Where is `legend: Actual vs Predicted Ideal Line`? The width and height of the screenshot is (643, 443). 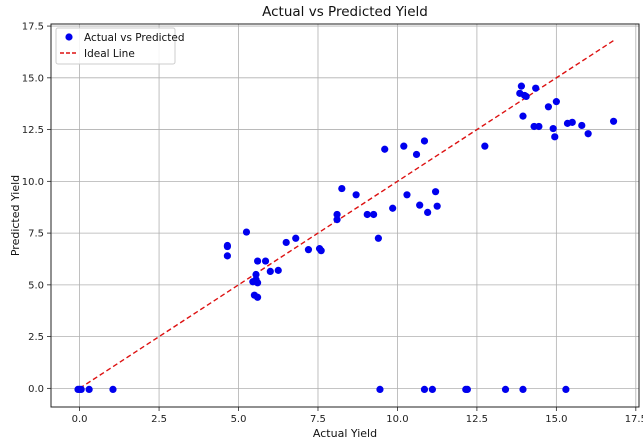
legend: Actual vs Predicted Ideal Line is located at coordinates (120, 46).